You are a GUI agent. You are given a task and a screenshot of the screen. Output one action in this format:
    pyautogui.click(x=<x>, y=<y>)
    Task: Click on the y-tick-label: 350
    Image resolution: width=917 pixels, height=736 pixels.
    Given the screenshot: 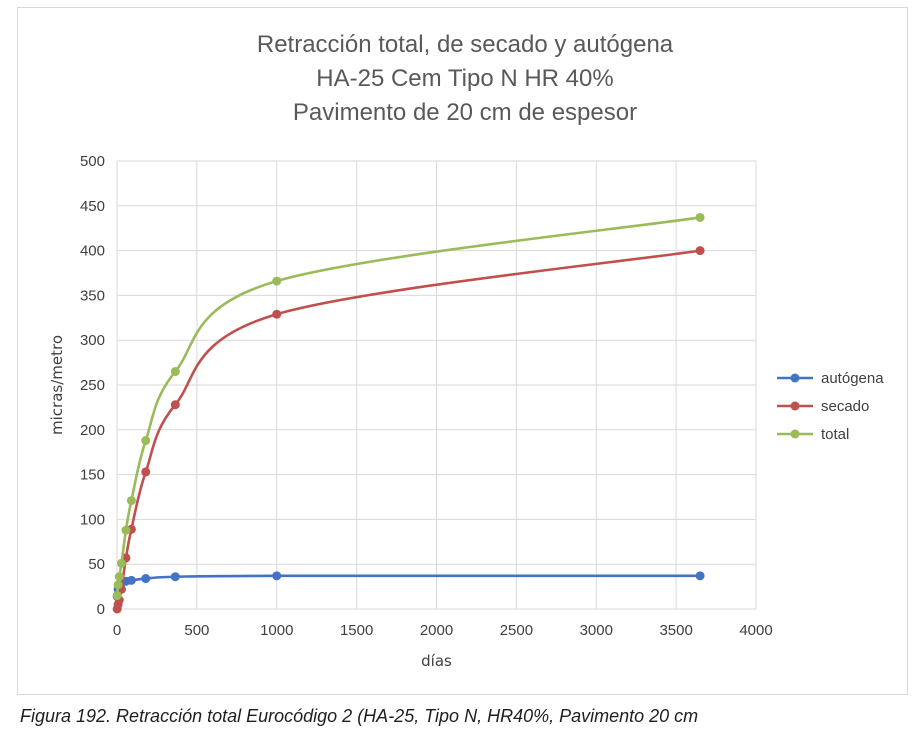 What is the action you would take?
    pyautogui.click(x=92, y=295)
    